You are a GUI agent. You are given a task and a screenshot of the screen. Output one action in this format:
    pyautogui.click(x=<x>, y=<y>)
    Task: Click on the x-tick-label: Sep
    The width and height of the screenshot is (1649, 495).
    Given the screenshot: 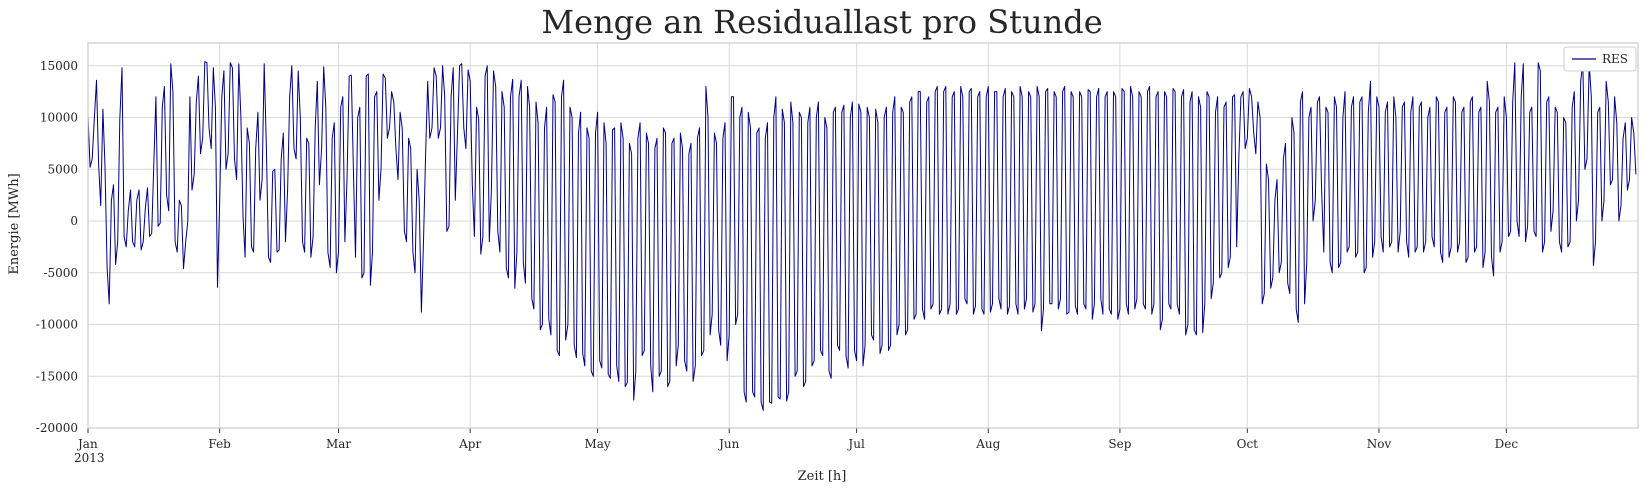 What is the action you would take?
    pyautogui.click(x=1119, y=444)
    